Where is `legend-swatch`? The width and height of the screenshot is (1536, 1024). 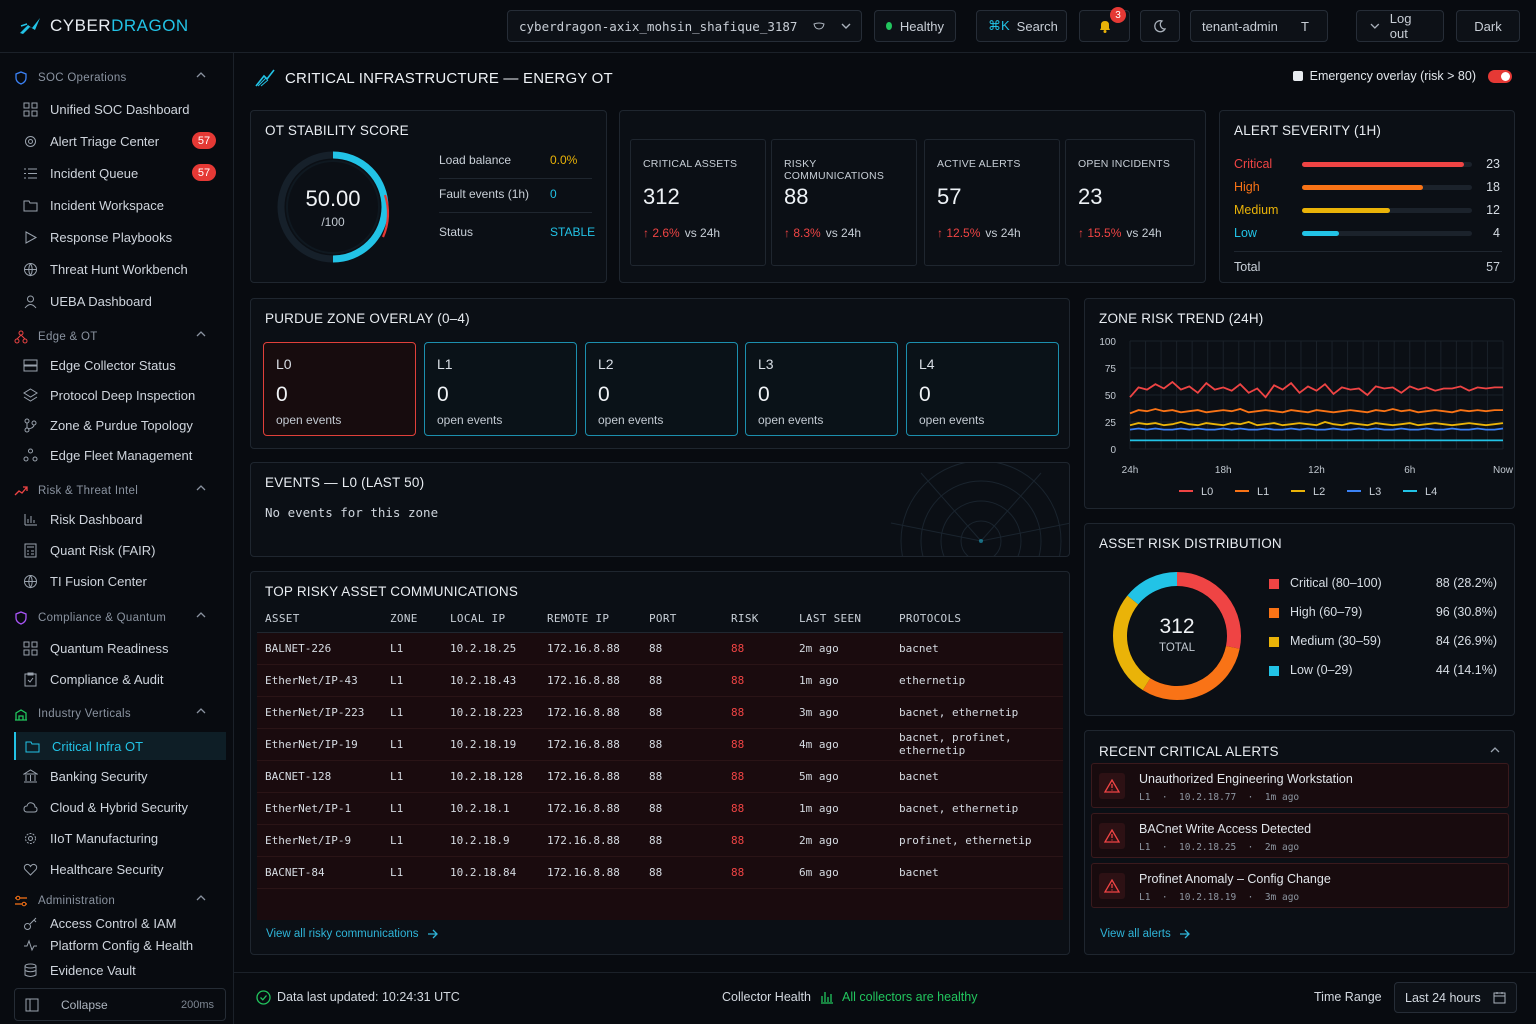
legend-swatch is located at coordinates (1274, 671).